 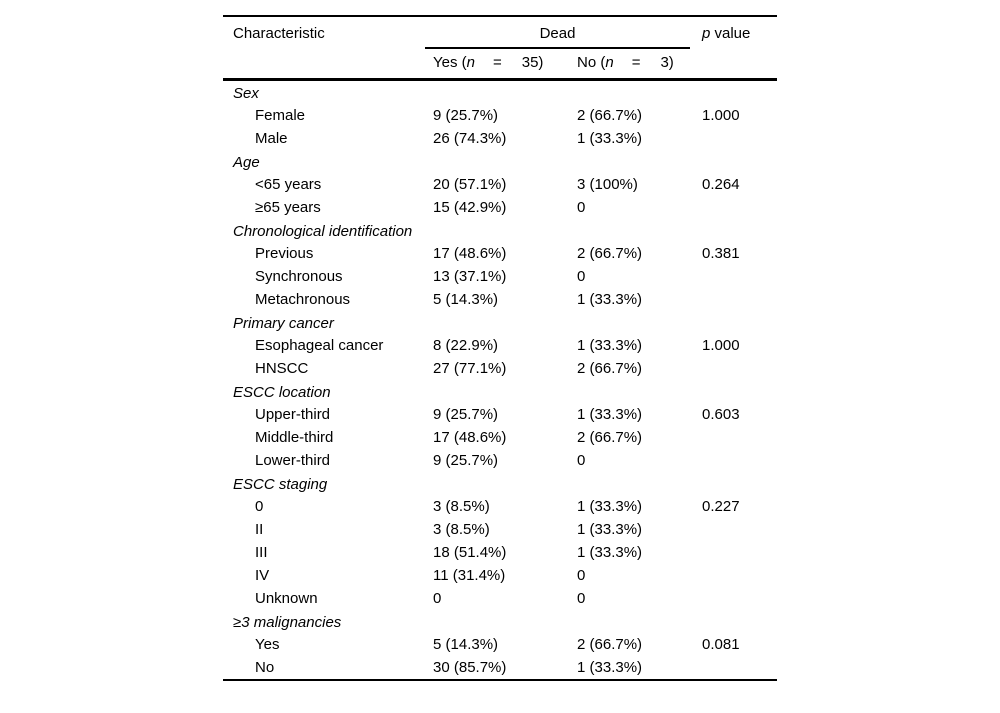 What do you see at coordinates (500, 299) in the screenshot?
I see `table-row: Metachronous 5 (14.3%) 1 (33.3%)` at bounding box center [500, 299].